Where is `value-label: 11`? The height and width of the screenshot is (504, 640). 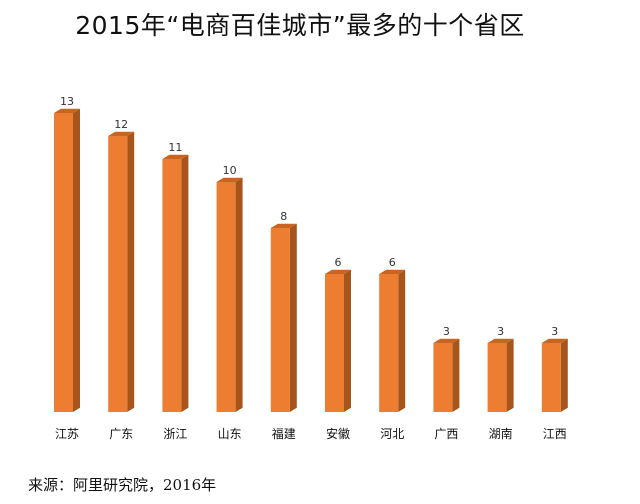 value-label: 11 is located at coordinates (175, 147).